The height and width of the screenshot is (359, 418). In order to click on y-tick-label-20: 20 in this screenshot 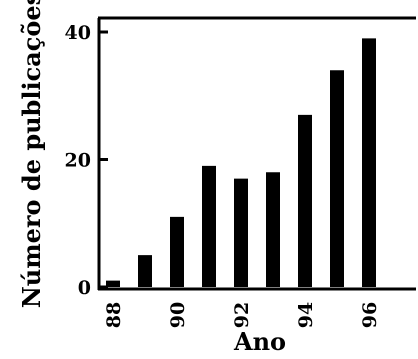, I will do `click(78, 161)`.